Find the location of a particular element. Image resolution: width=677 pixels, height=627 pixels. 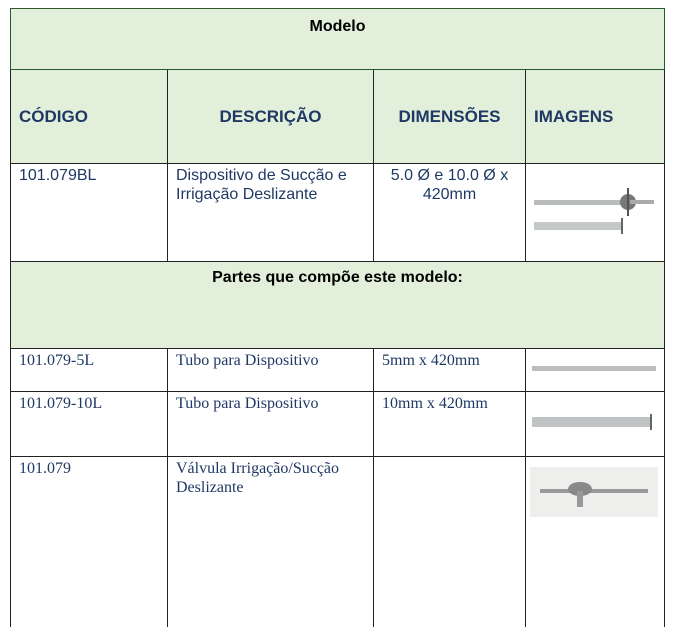

dimensions-cell: 5mm x 420mm is located at coordinates (449, 370).